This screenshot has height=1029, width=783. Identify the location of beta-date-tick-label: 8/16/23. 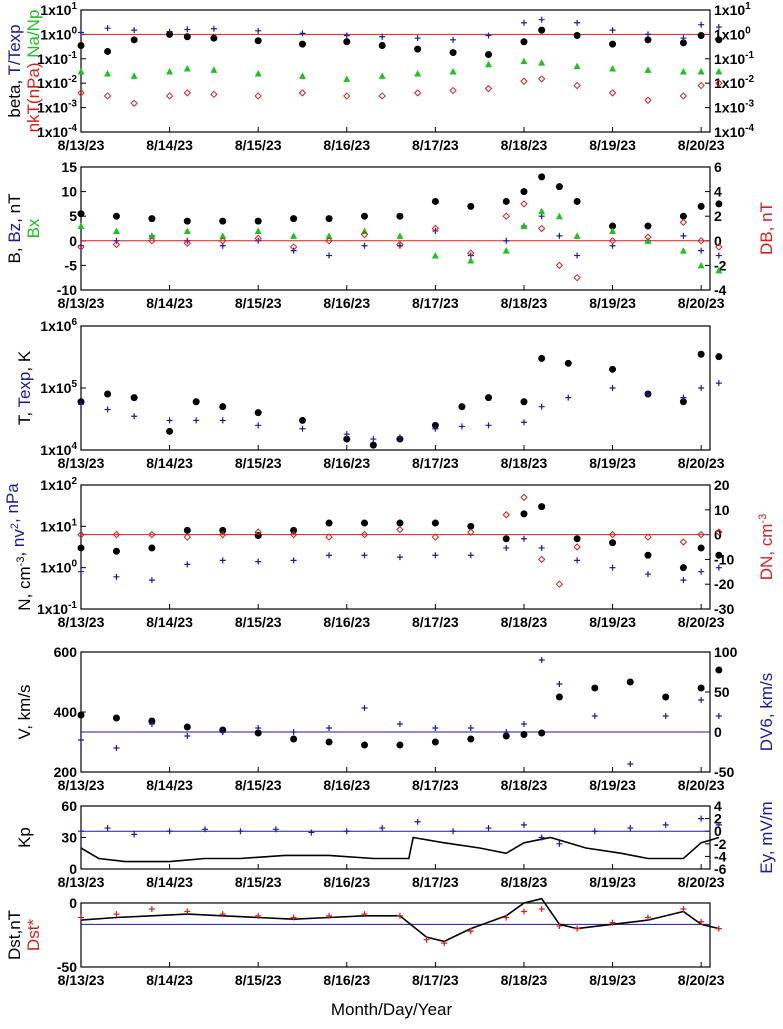
(346, 145).